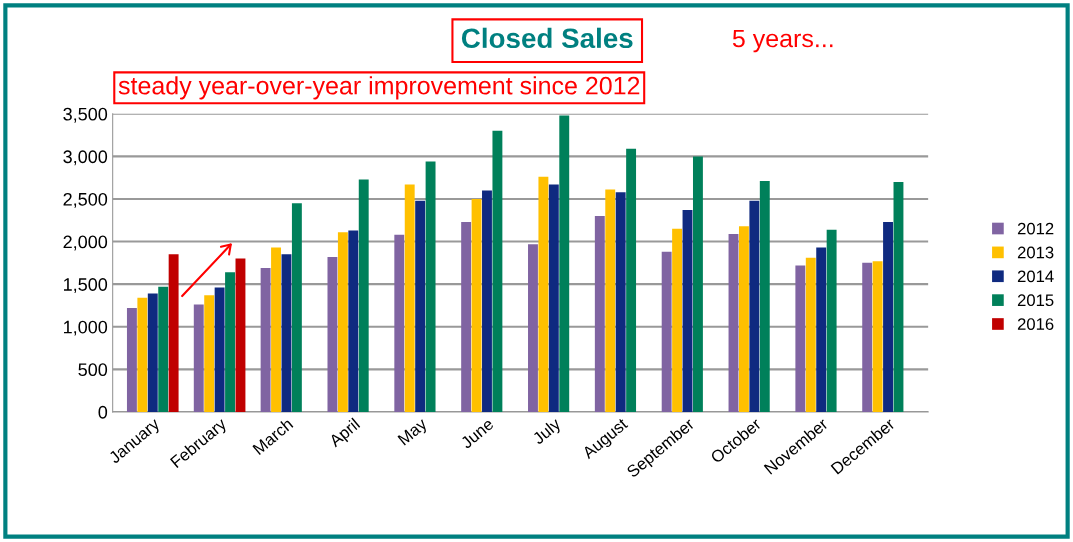 The height and width of the screenshot is (542, 1073). What do you see at coordinates (86, 328) in the screenshot?
I see `y-tick-label: 1,000` at bounding box center [86, 328].